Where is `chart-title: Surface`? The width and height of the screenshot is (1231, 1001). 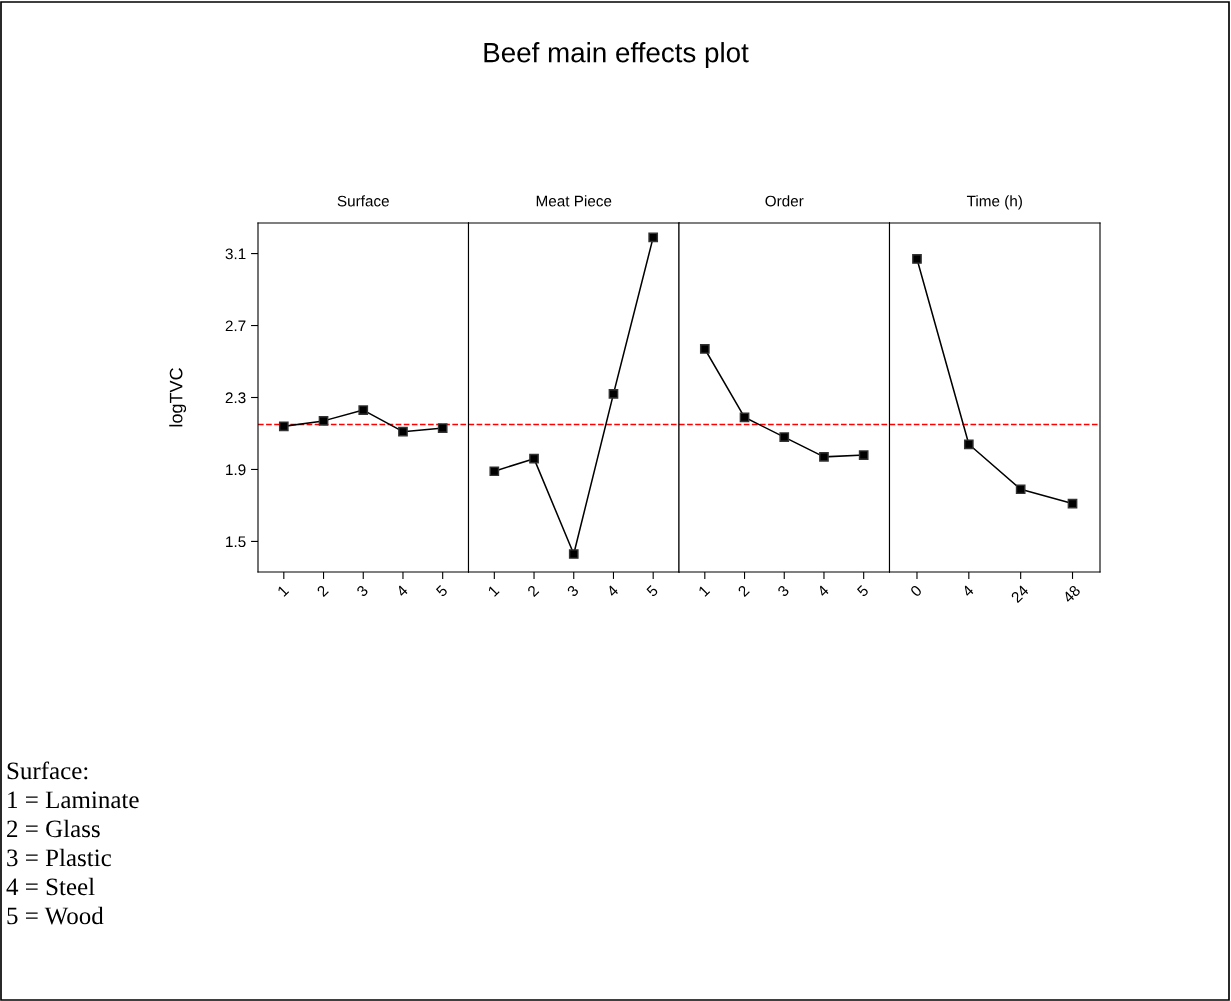
chart-title: Surface is located at coordinates (363, 201).